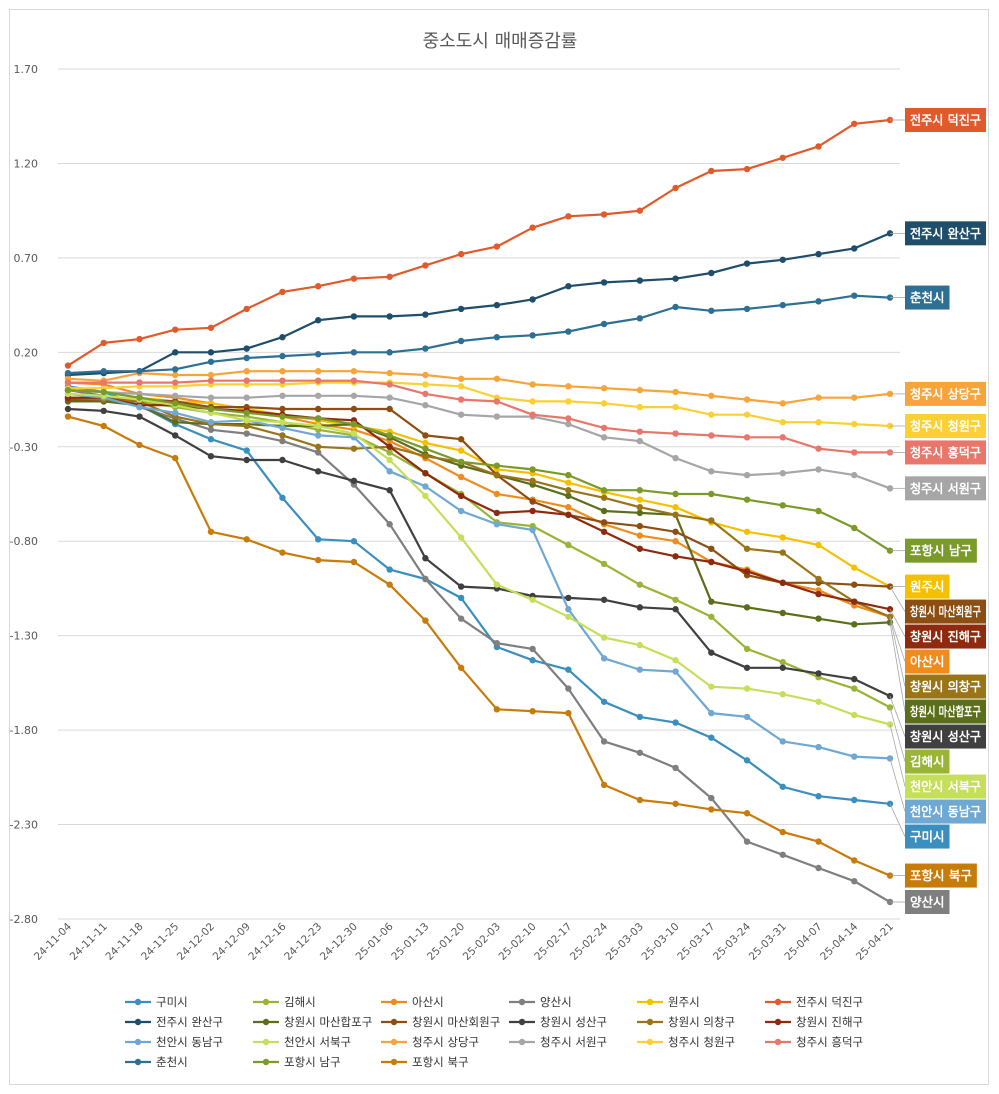  Describe the element at coordinates (686, 1042) in the screenshot. I see `legend-item-청주시-청원구: 청주시 청원구` at that location.